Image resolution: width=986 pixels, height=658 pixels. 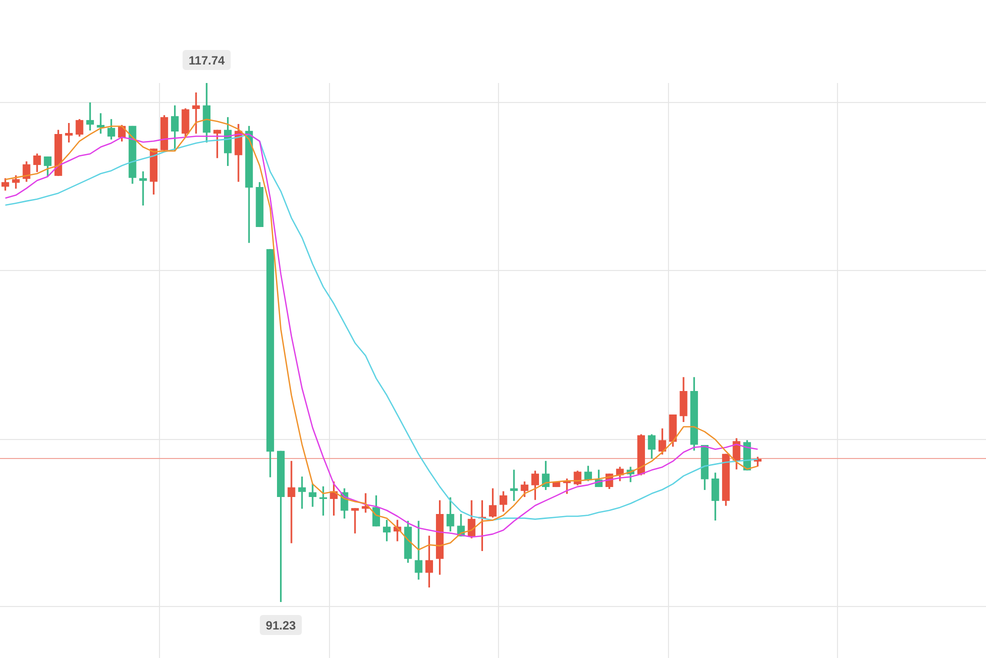 What do you see at coordinates (206, 60) in the screenshot?
I see `annotation: 117.74` at bounding box center [206, 60].